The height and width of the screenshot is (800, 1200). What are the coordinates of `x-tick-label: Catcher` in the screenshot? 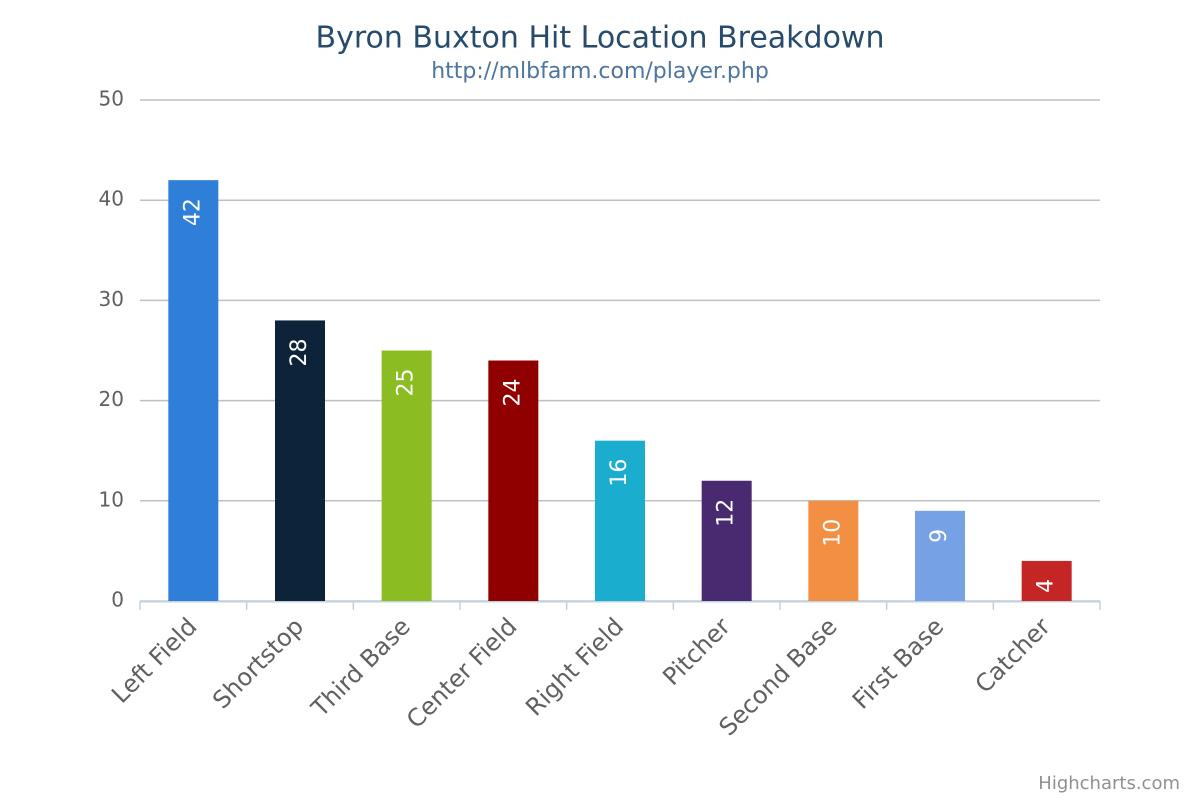 It's located at (1013, 655).